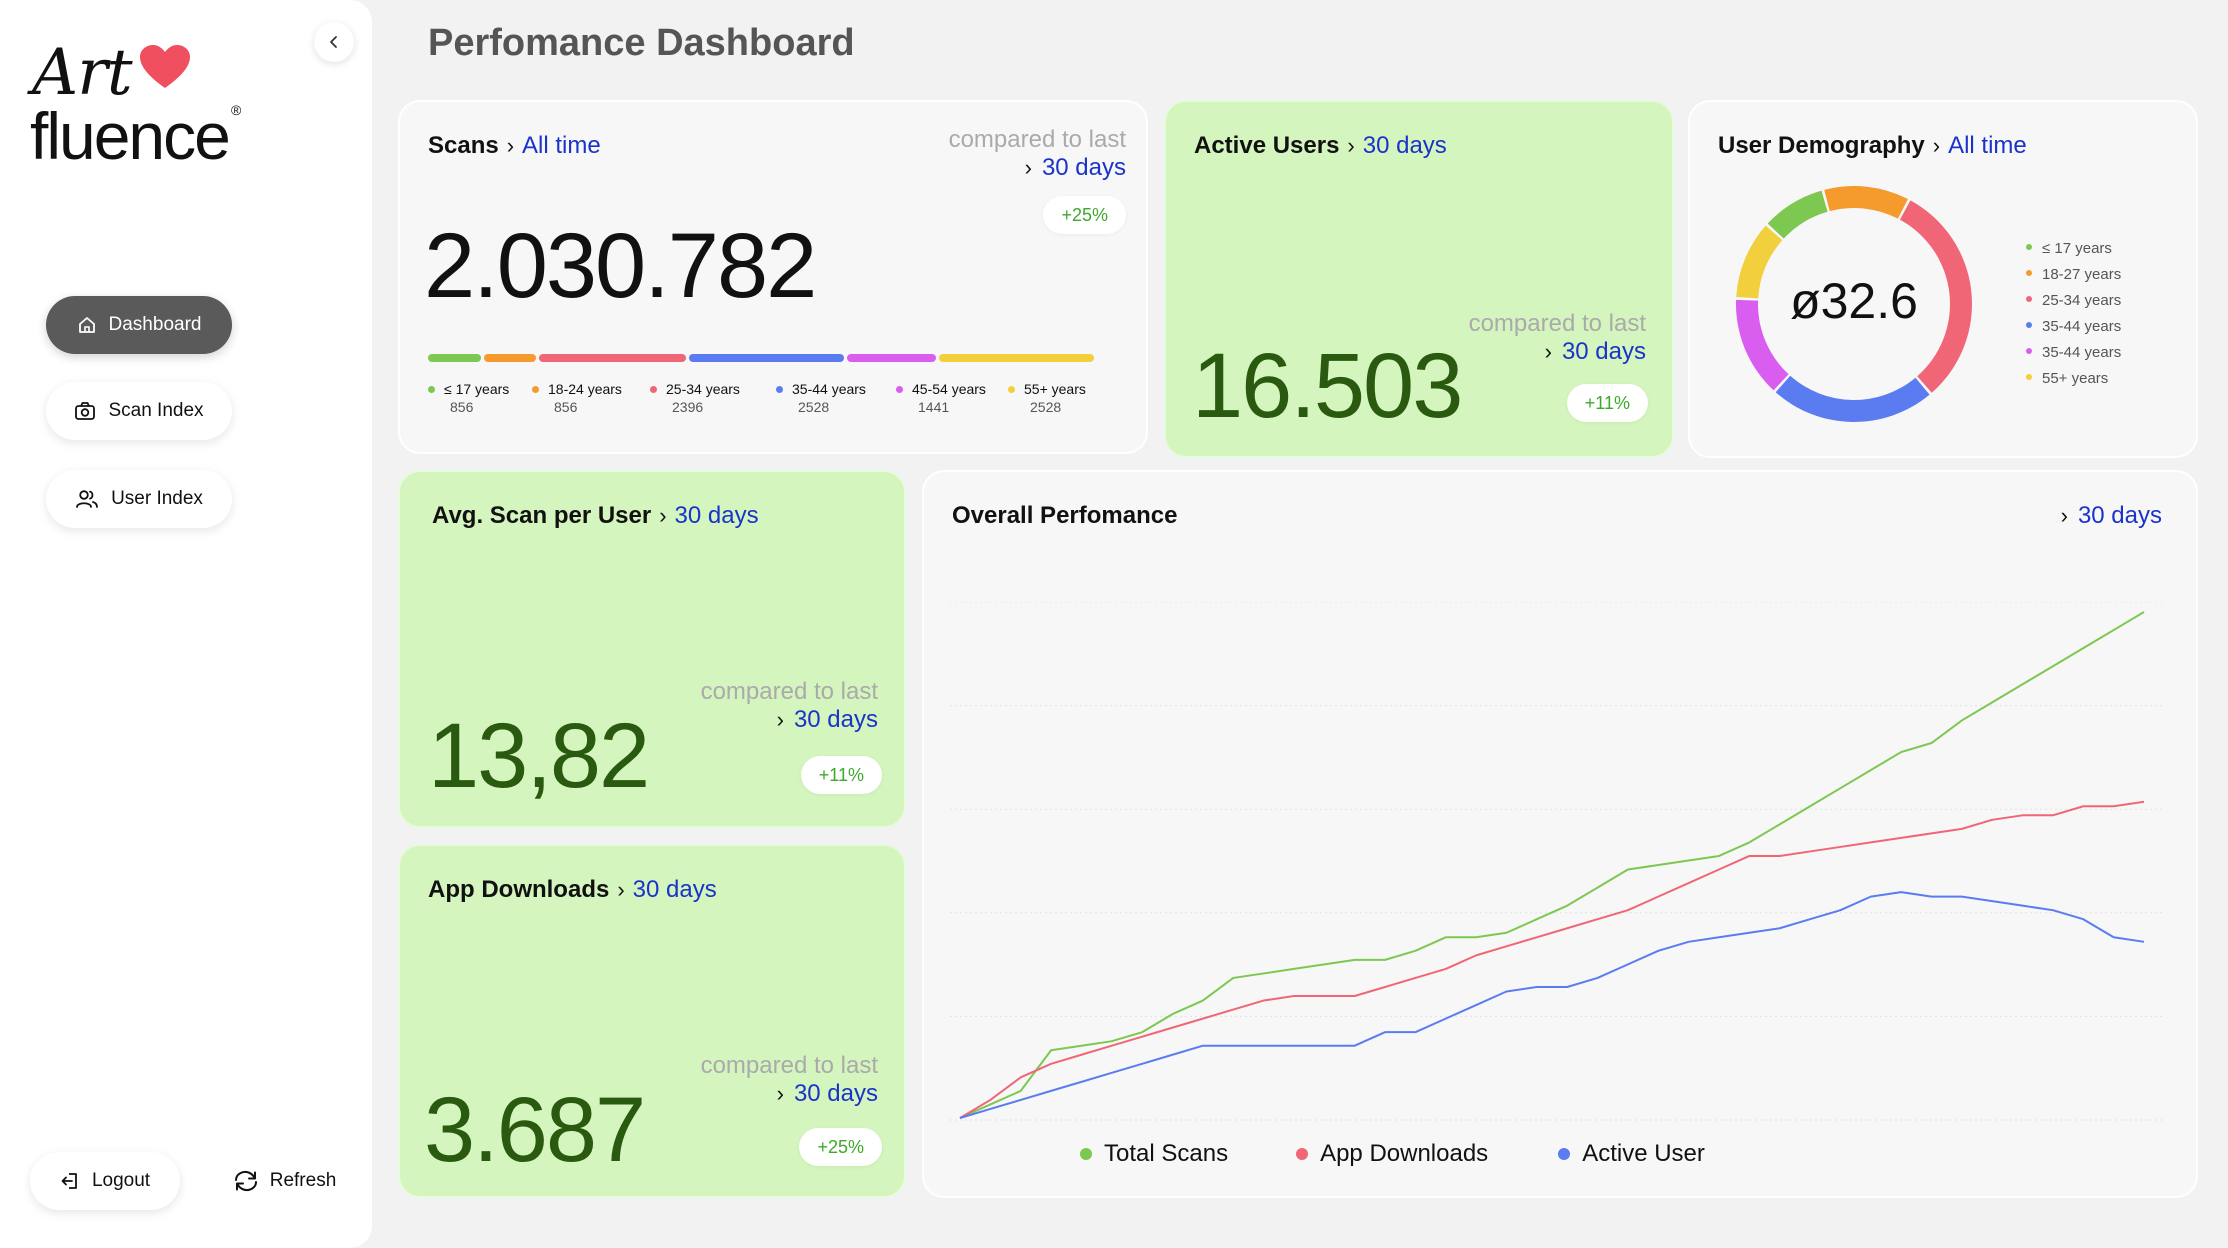 This screenshot has height=1248, width=2228. I want to click on refresh-label: Refresh, so click(303, 1180).